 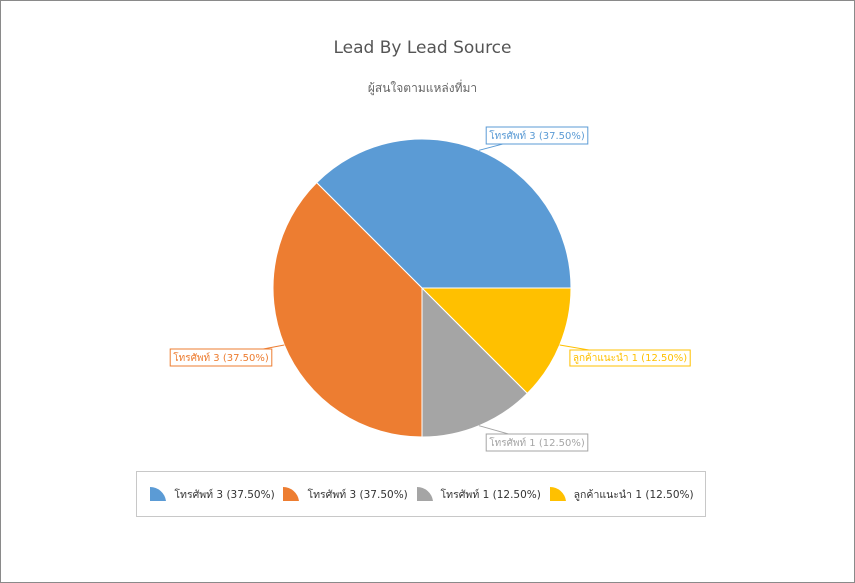 What do you see at coordinates (490, 494) in the screenshot?
I see `legend-label: โทรศัพท์ 1 (12.50%)` at bounding box center [490, 494].